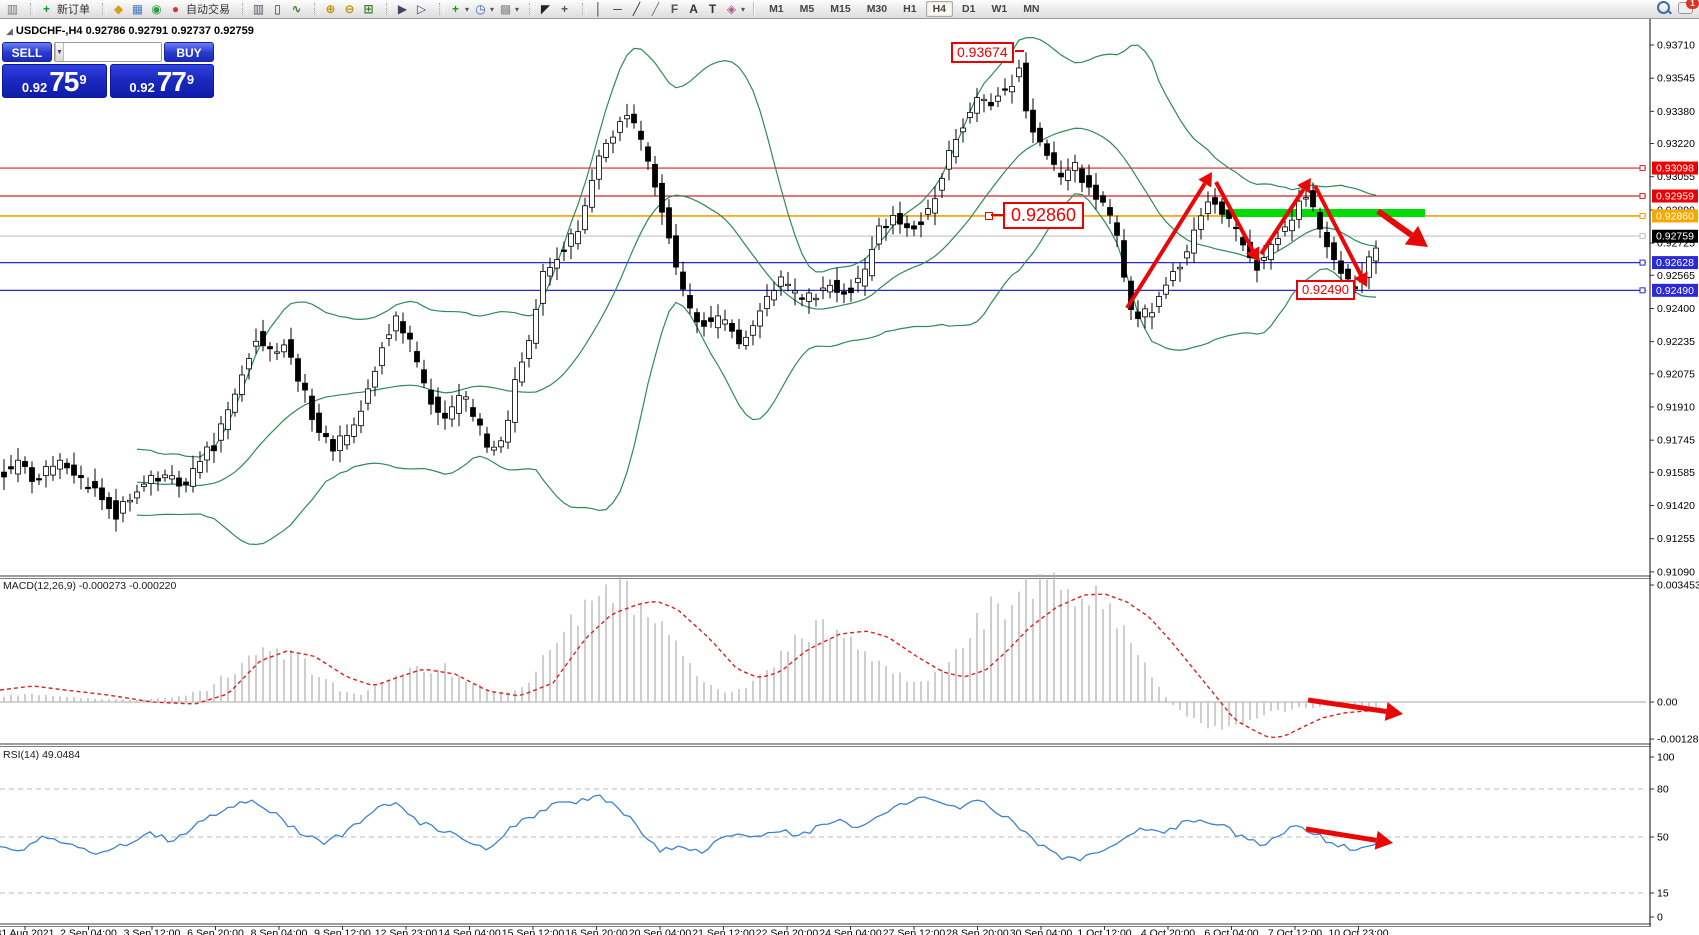 The image size is (1699, 935). Describe the element at coordinates (1666, 758) in the screenshot. I see `svg-text: 100` at that location.